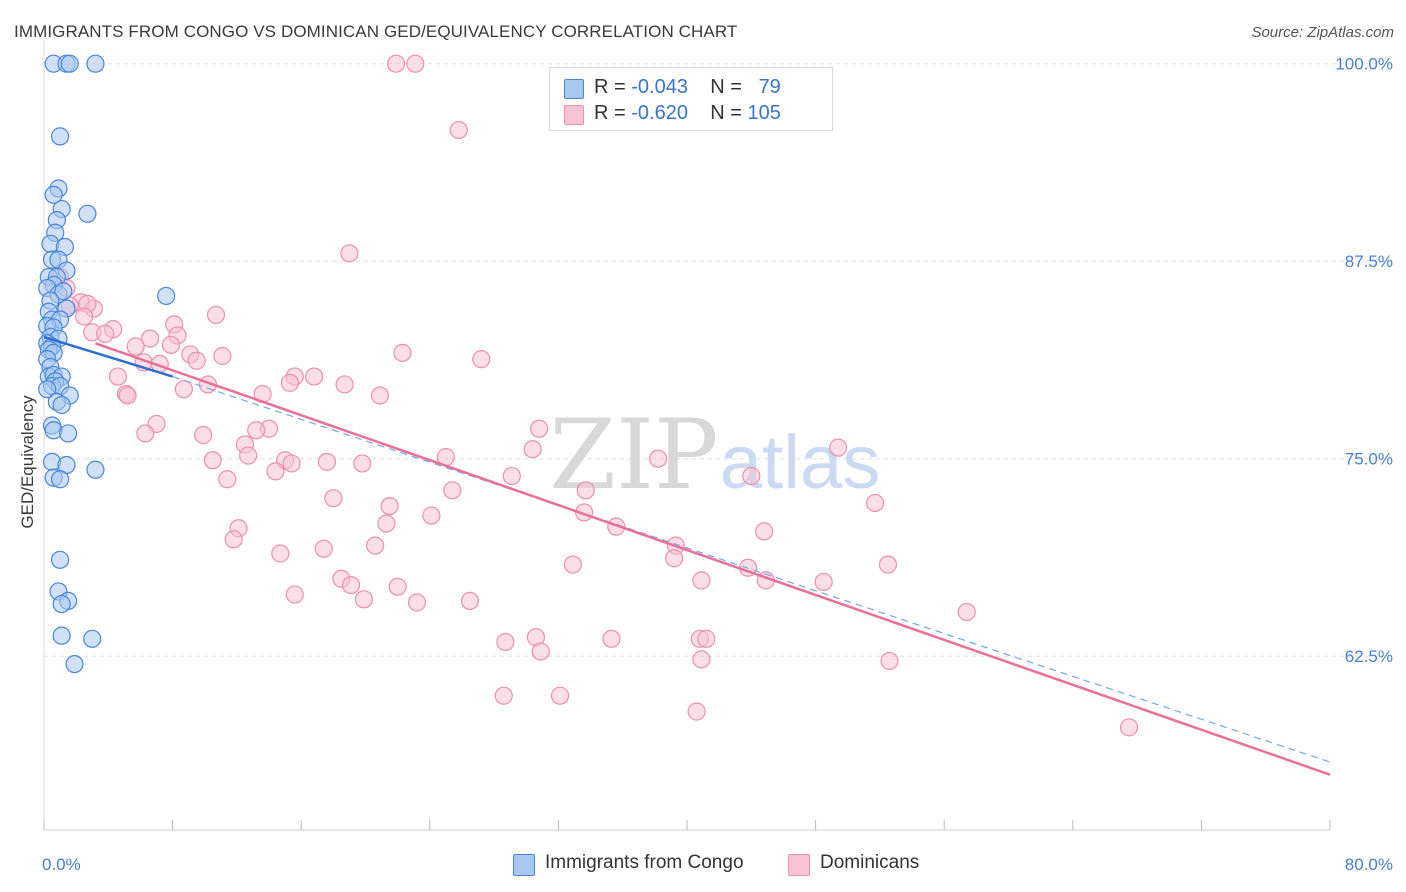 The image size is (1406, 892). Describe the element at coordinates (1364, 64) in the screenshot. I see `y-tick-label: 100.0%` at that location.